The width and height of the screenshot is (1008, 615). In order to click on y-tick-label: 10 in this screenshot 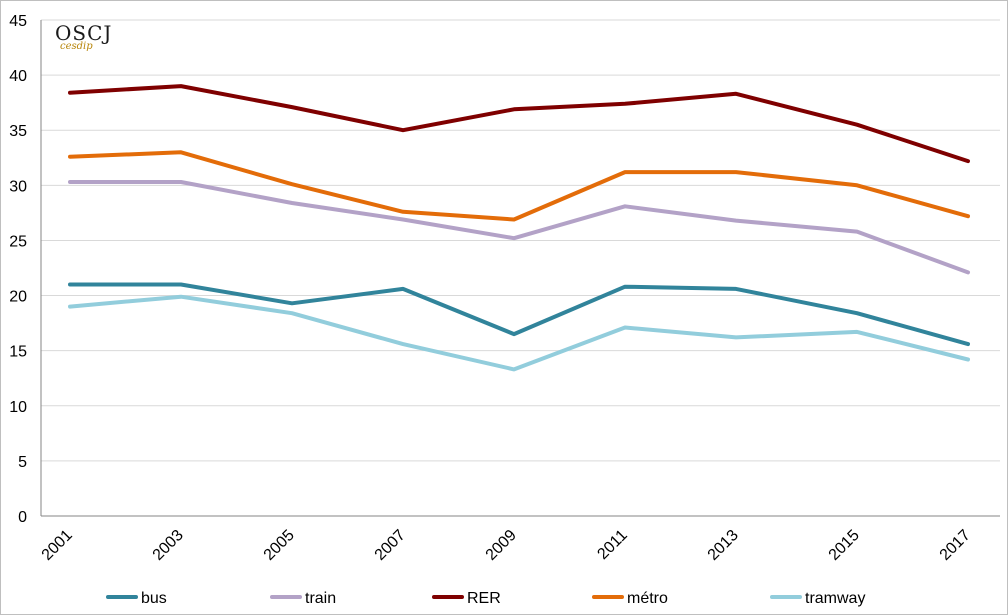, I will do `click(18, 407)`.